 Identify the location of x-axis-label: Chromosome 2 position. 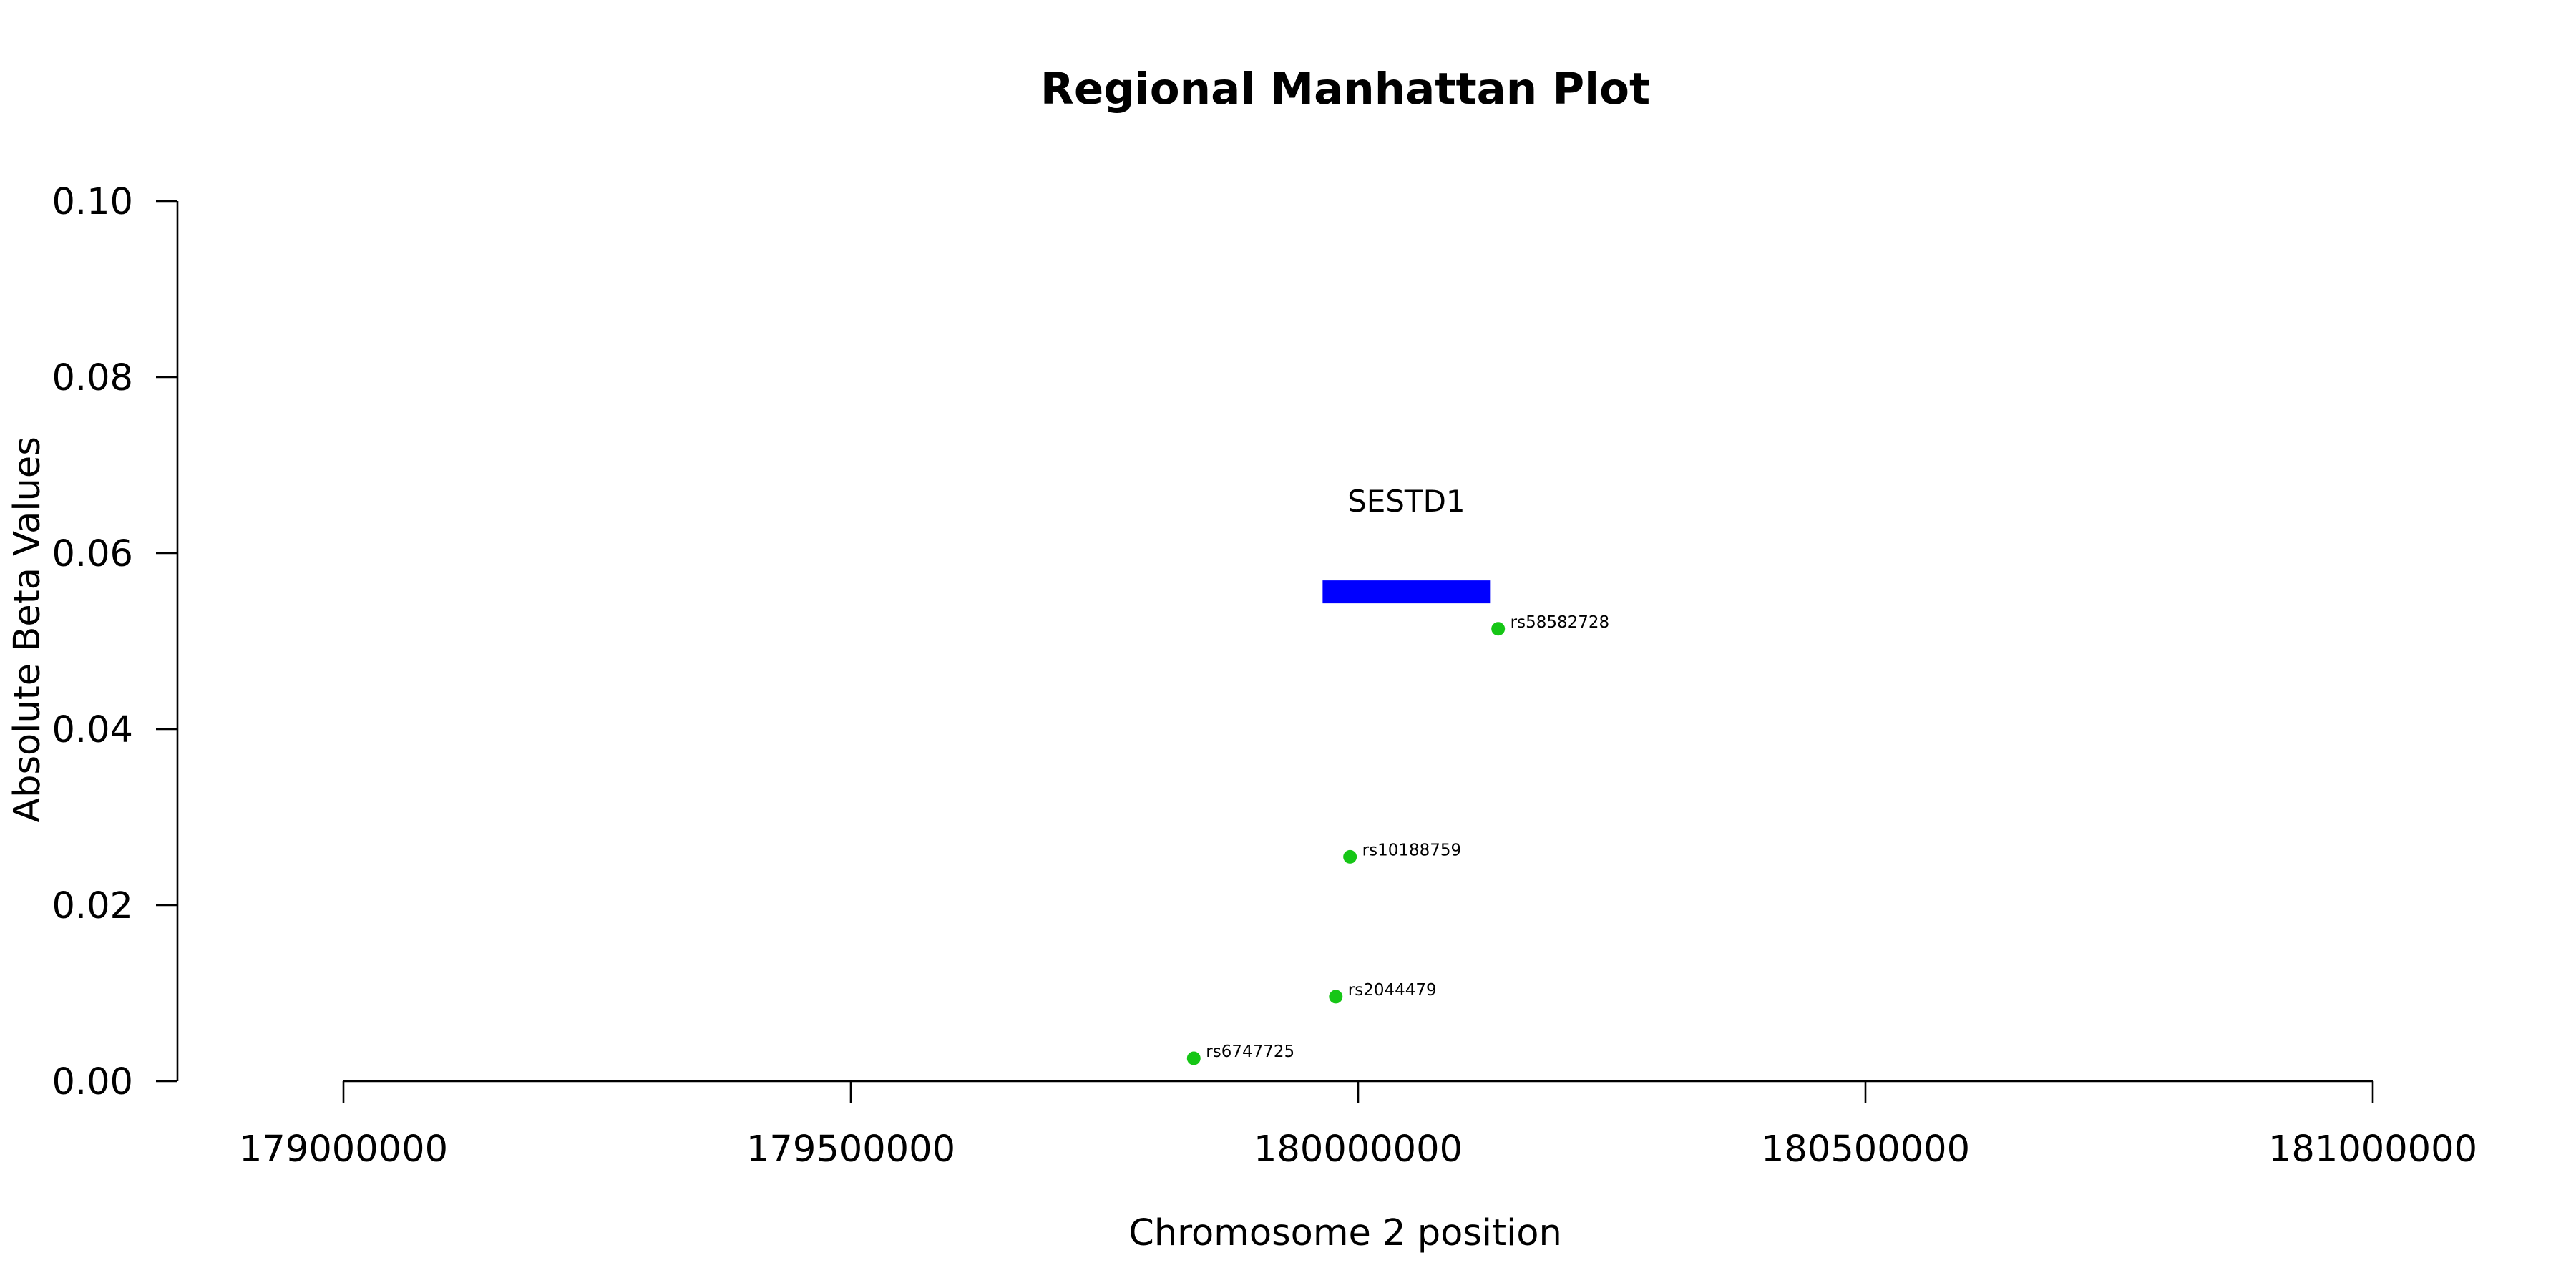
(1345, 1233).